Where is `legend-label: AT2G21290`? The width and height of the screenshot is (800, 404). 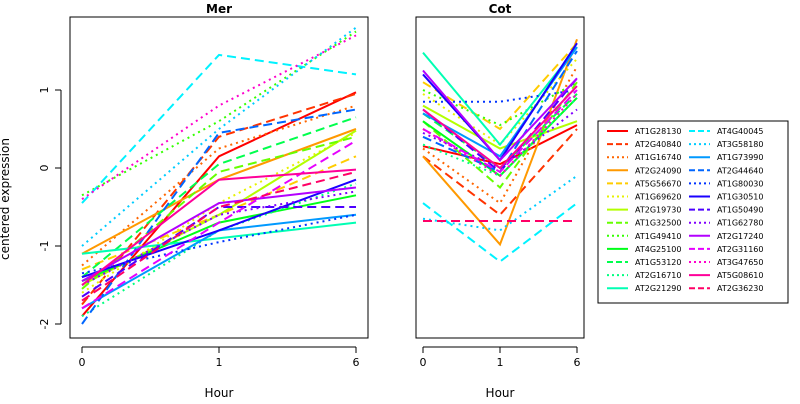 legend-label: AT2G21290 is located at coordinates (658, 288).